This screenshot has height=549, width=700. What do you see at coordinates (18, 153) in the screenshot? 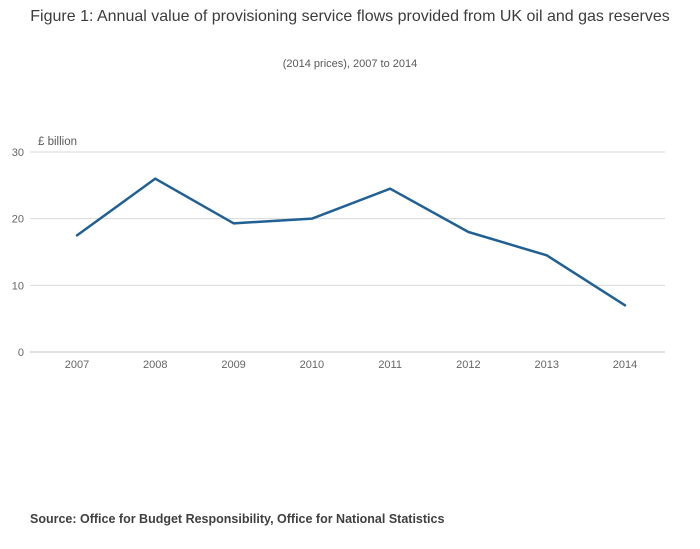
I see `y-tick-label: 30` at bounding box center [18, 153].